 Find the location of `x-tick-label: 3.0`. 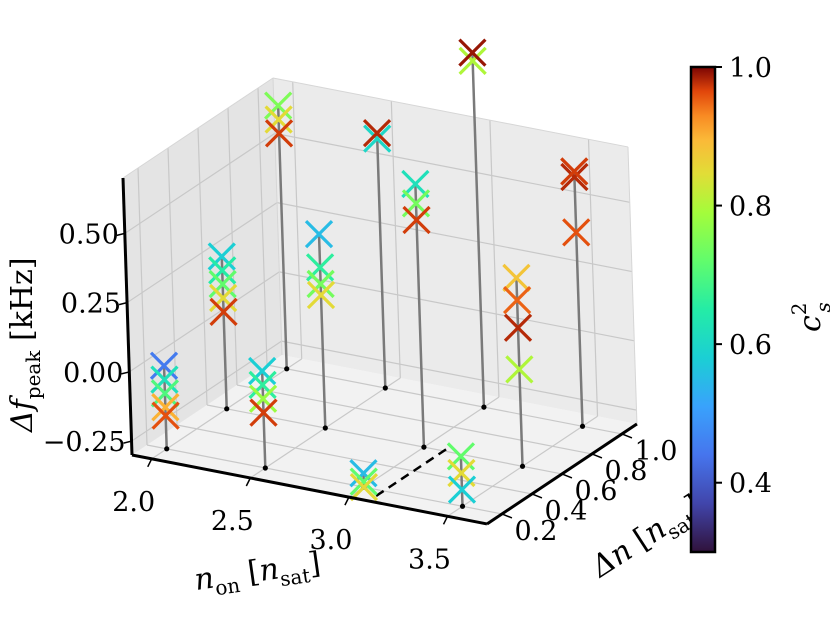

x-tick-label: 3.0 is located at coordinates (330, 540).